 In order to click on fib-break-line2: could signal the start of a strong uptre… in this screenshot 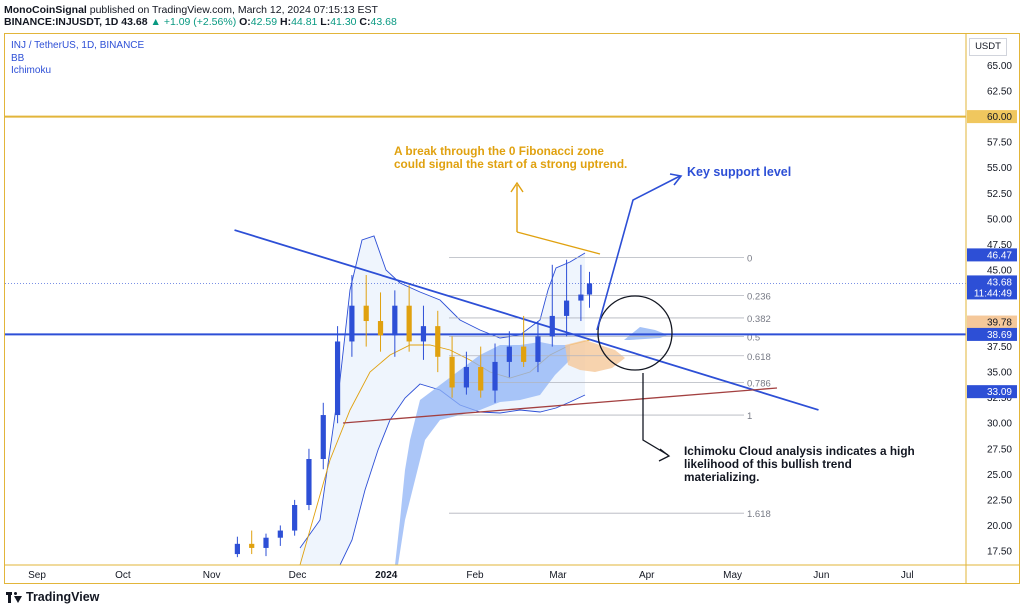, I will do `click(511, 164)`.